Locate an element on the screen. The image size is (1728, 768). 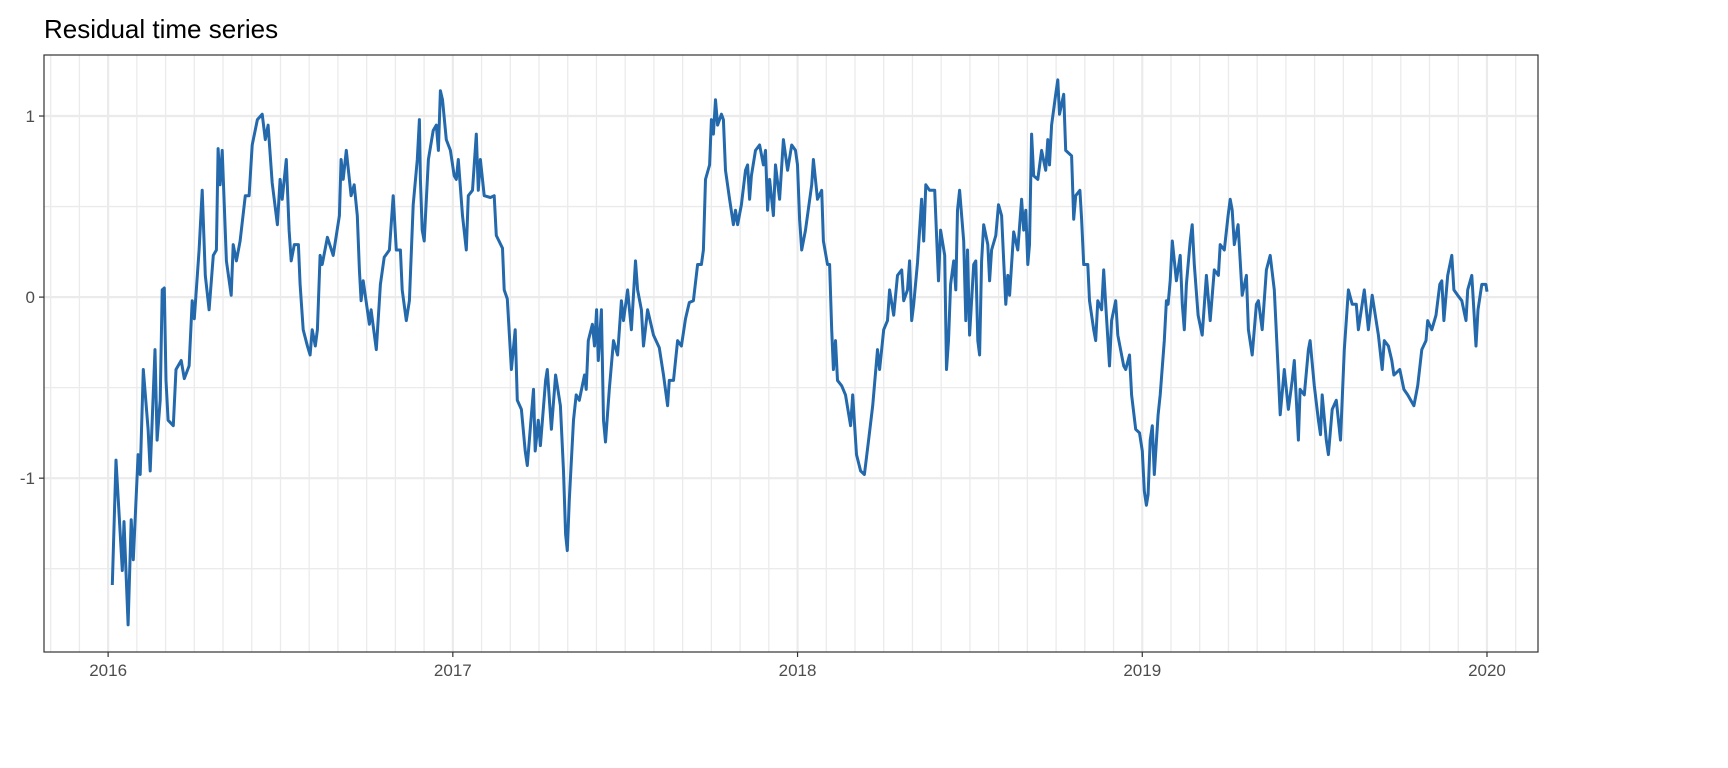
x-tick-label: 2019 is located at coordinates (1142, 670).